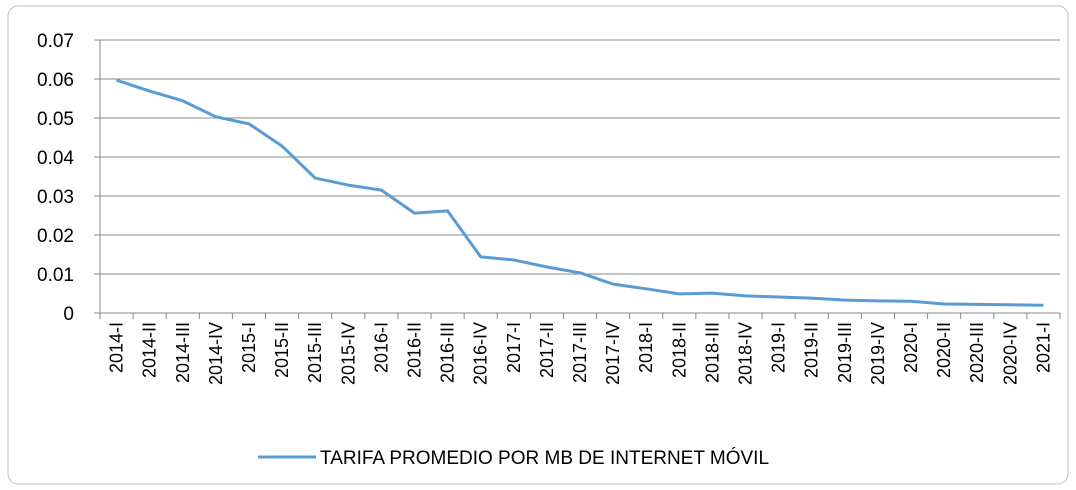 Image resolution: width=1076 pixels, height=490 pixels. What do you see at coordinates (315, 352) in the screenshot?
I see `x-tick-label: 2015-III` at bounding box center [315, 352].